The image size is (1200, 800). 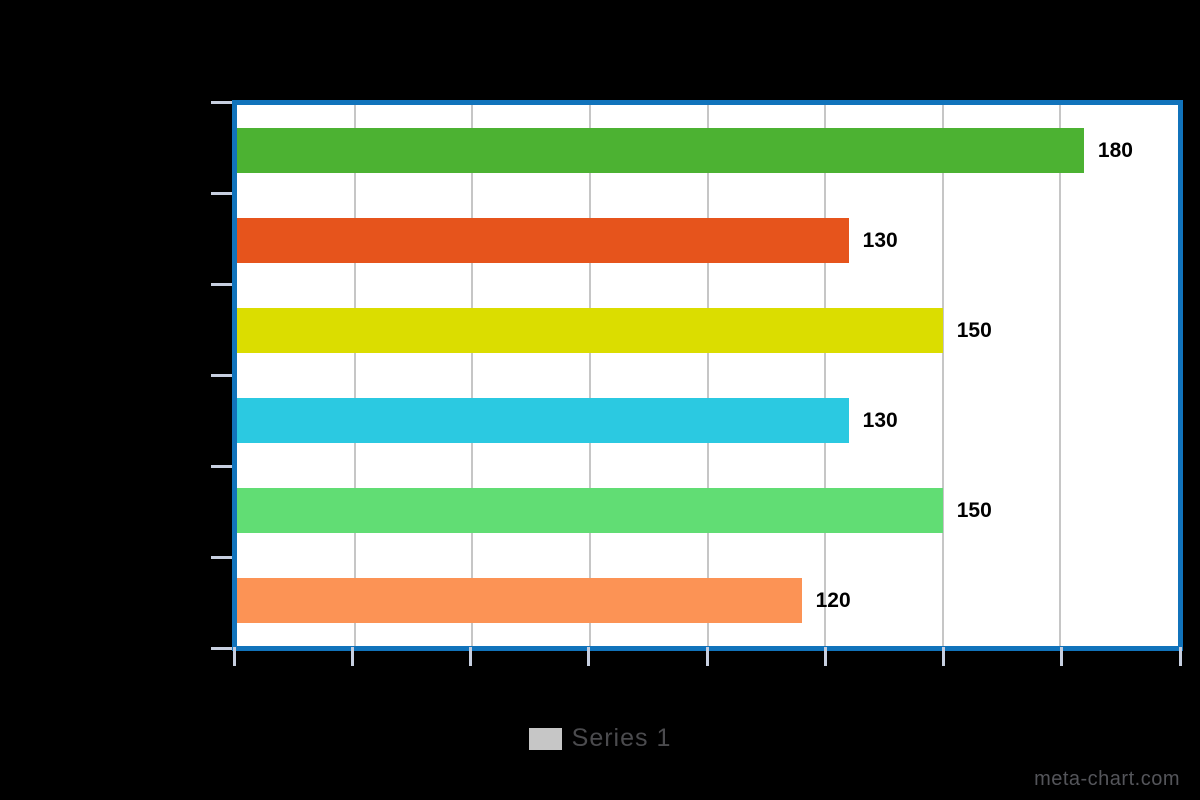 I want to click on bar-row: 120, so click(x=707, y=601).